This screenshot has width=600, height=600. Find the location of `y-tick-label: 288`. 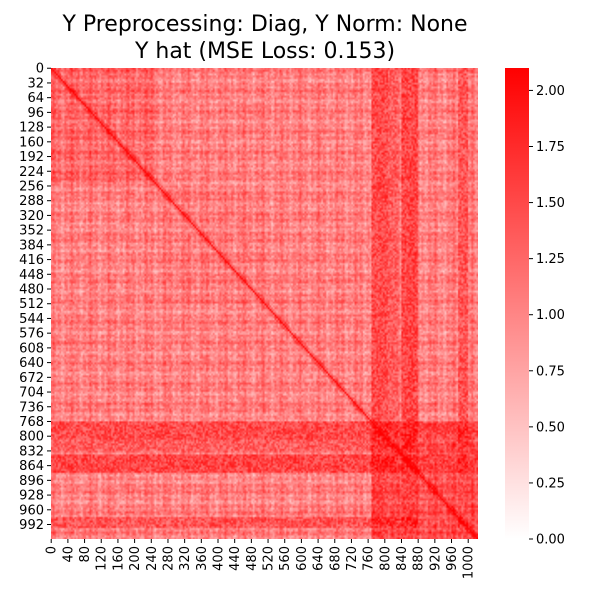

y-tick-label: 288 is located at coordinates (31, 201).